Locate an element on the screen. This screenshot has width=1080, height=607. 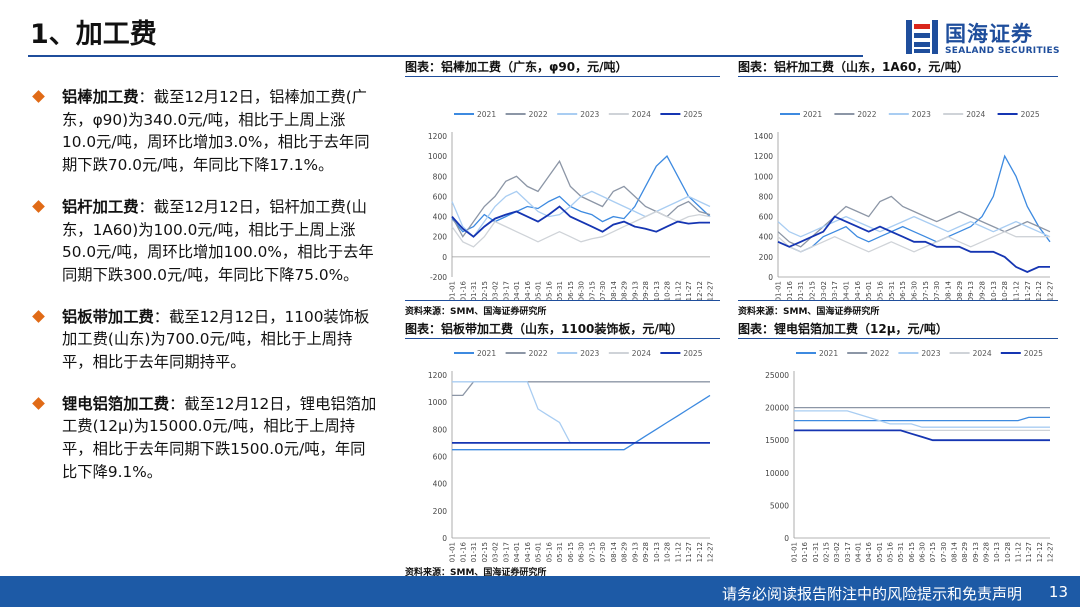
chart-title: 图表：铝杆加工费（山东，1A60，元/吨） is located at coordinates (853, 67).